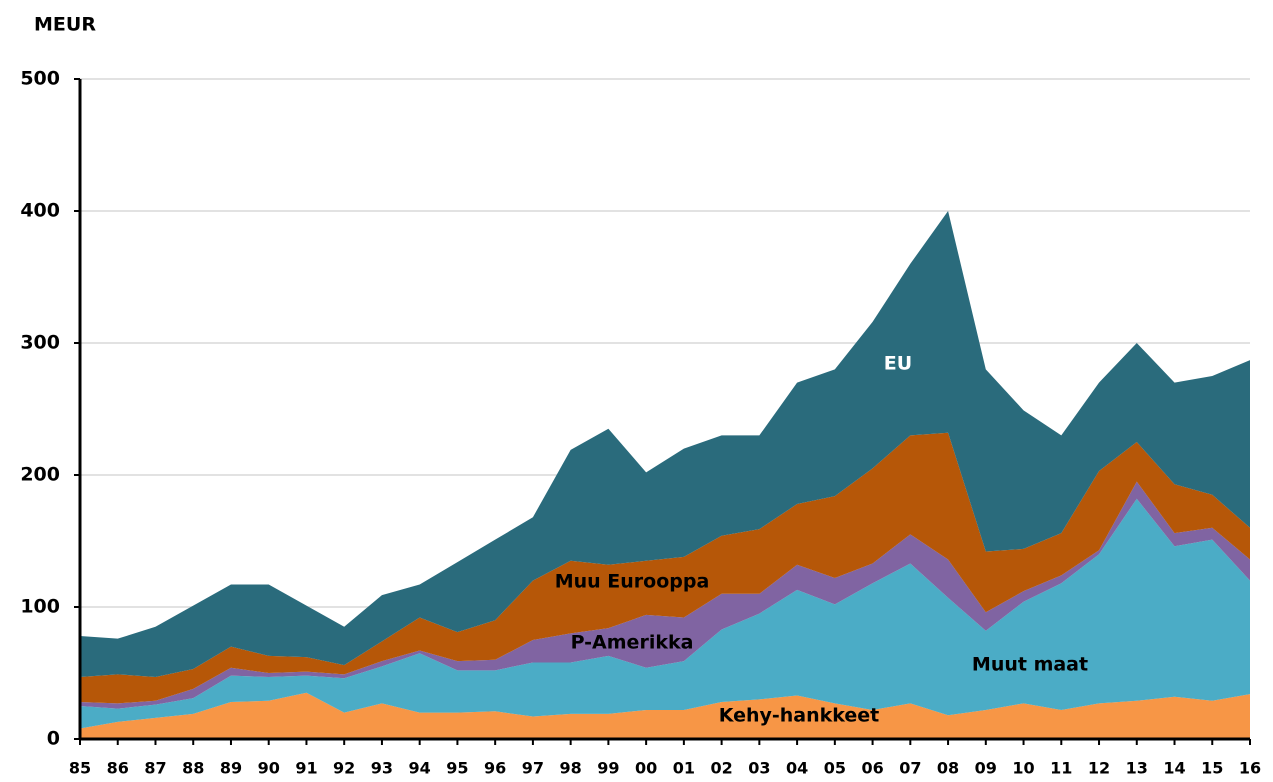 Image resolution: width=1273 pixels, height=782 pixels. I want to click on x-tick-label: 94, so click(420, 768).